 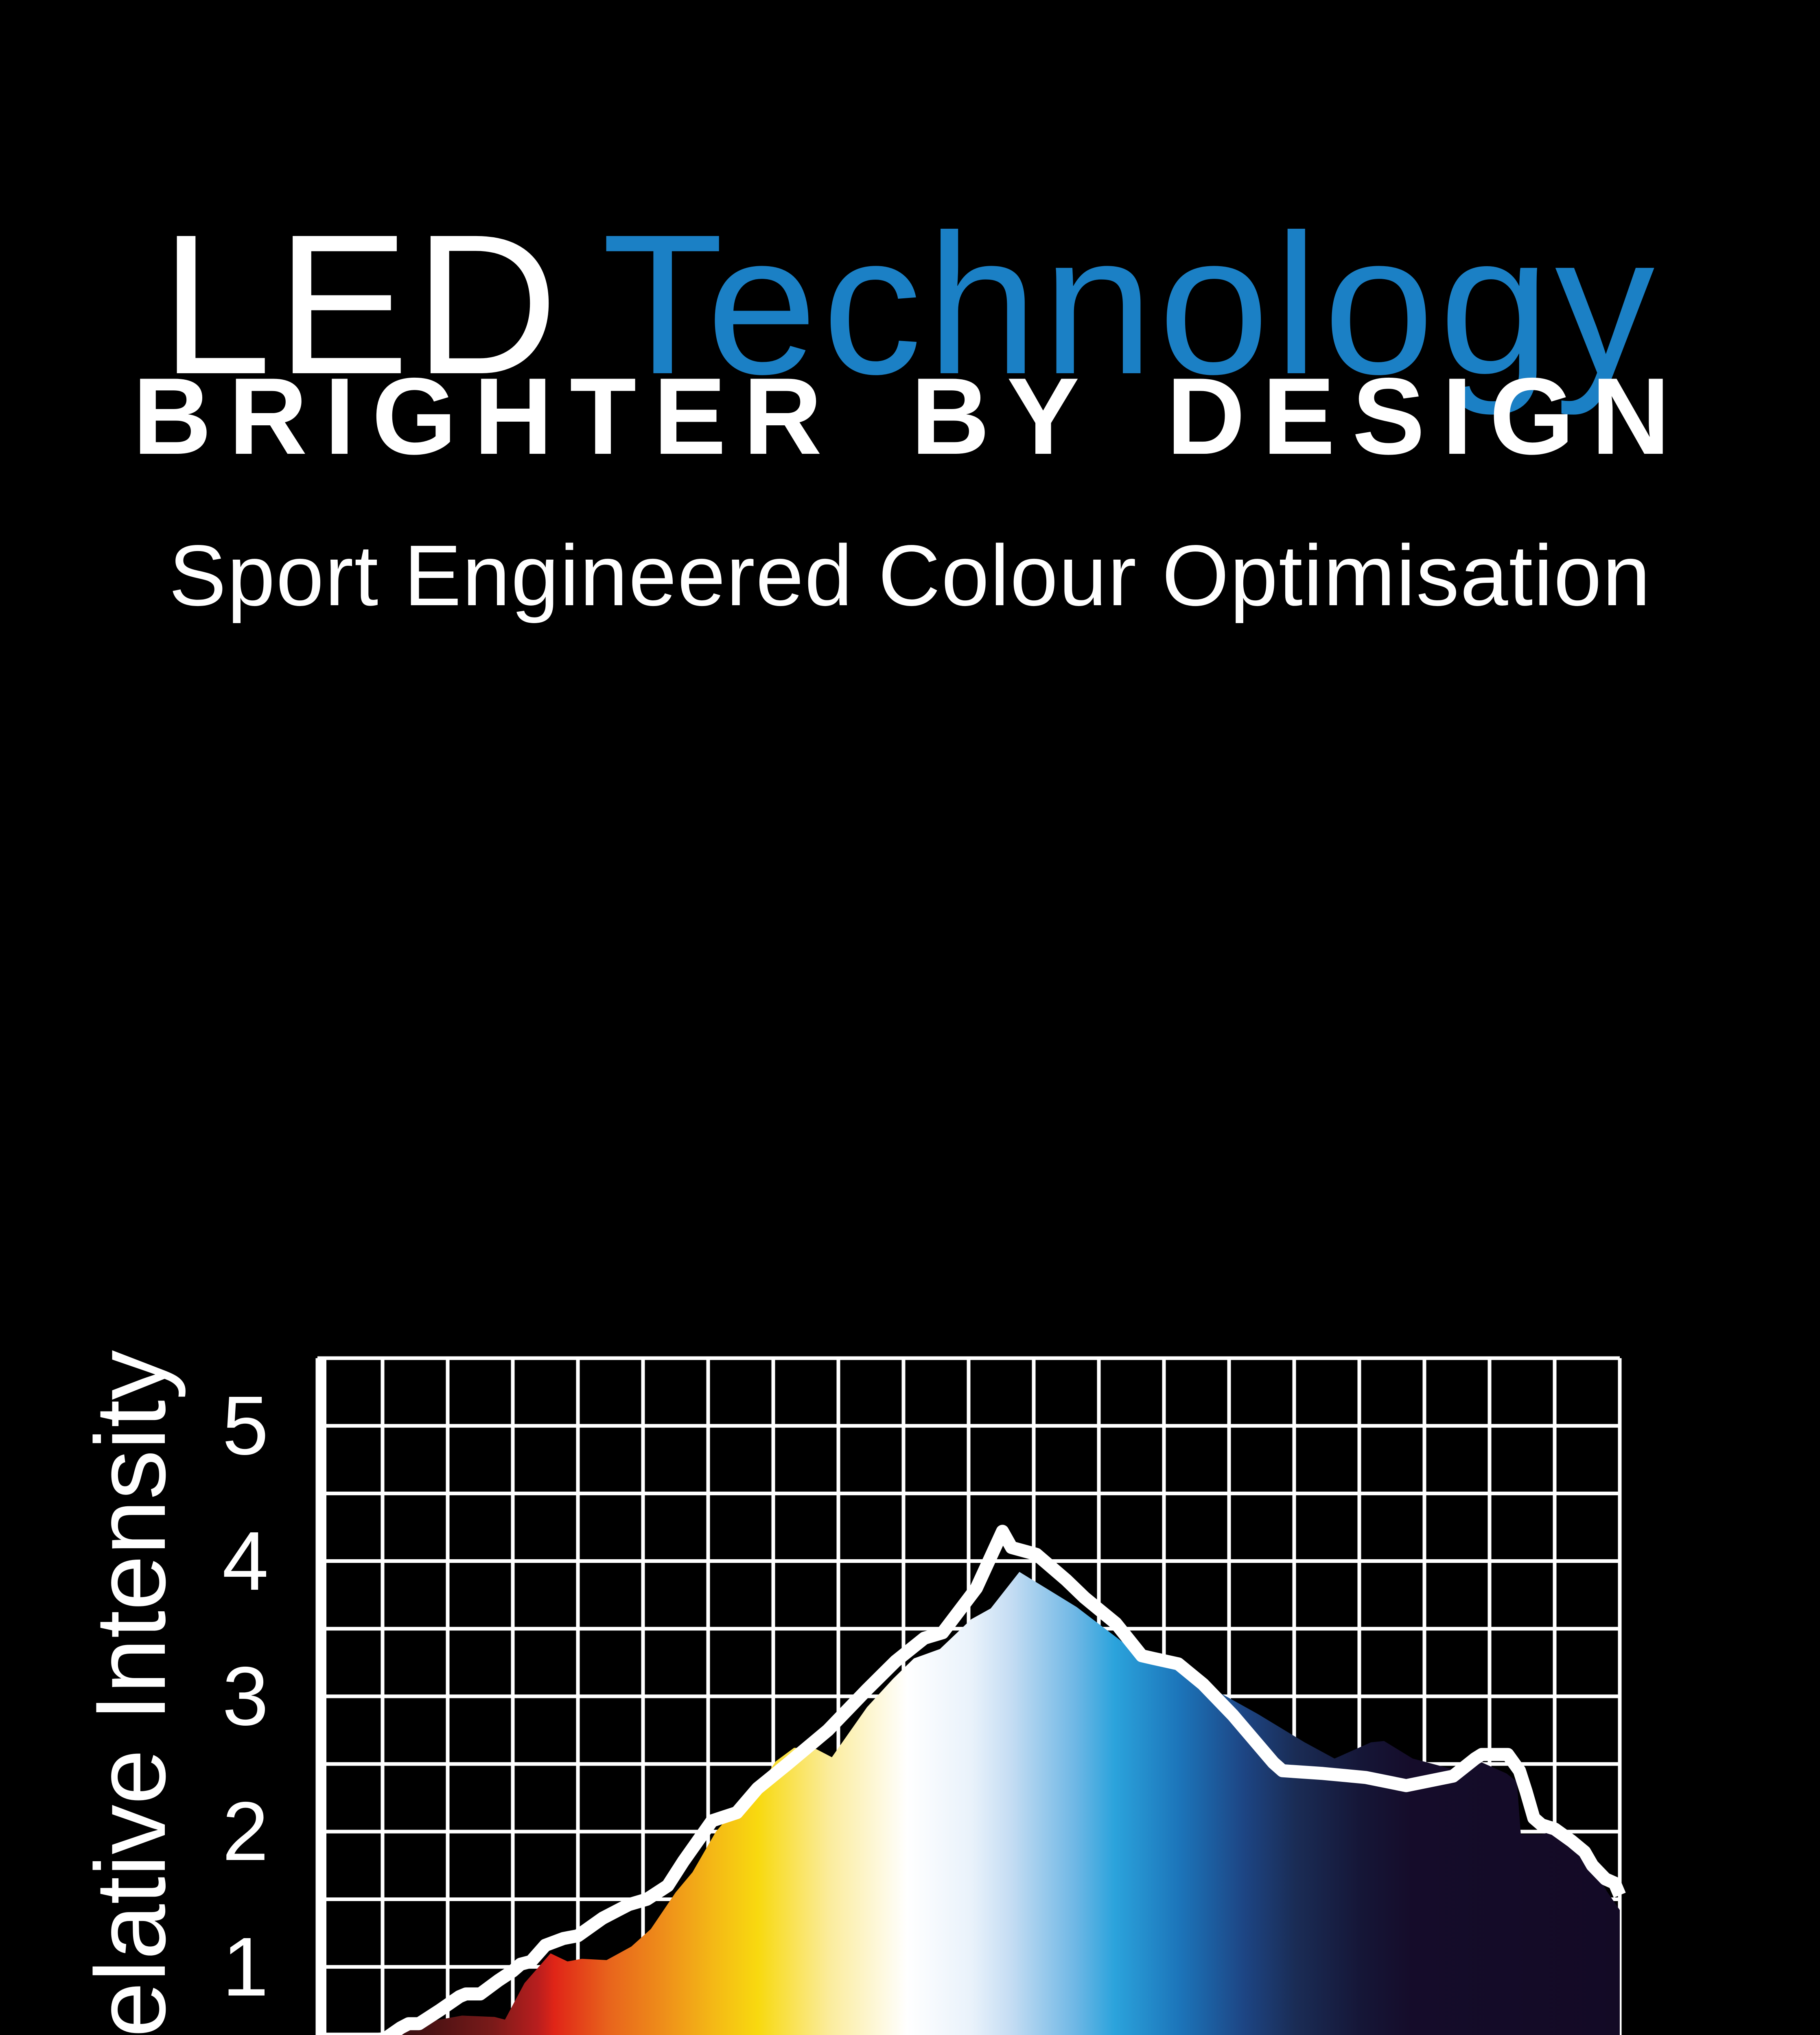 I want to click on y-tick-1: 1, so click(x=246, y=1966).